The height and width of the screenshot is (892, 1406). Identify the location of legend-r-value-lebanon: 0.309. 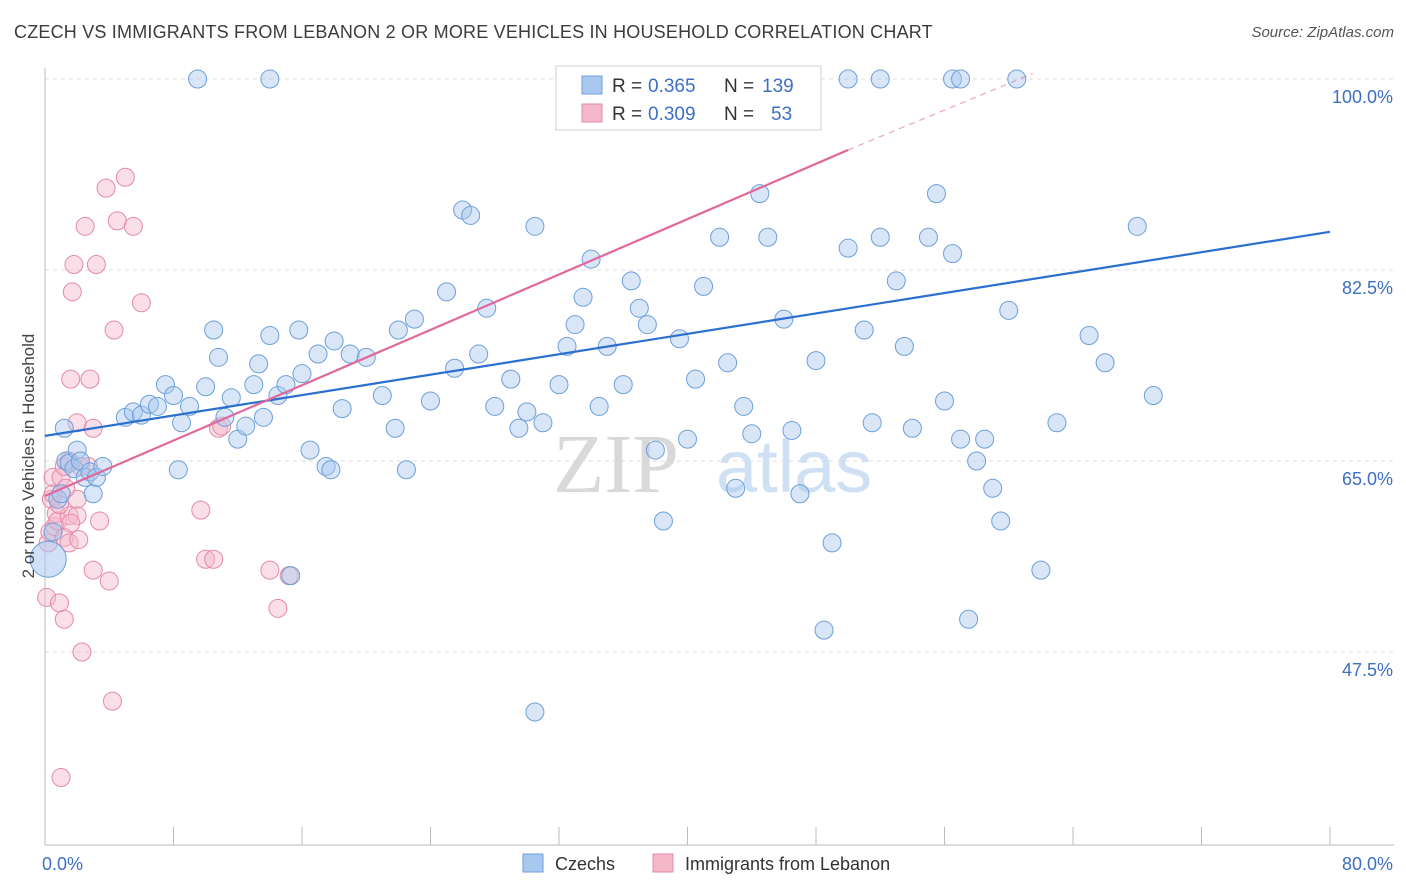
(672, 114).